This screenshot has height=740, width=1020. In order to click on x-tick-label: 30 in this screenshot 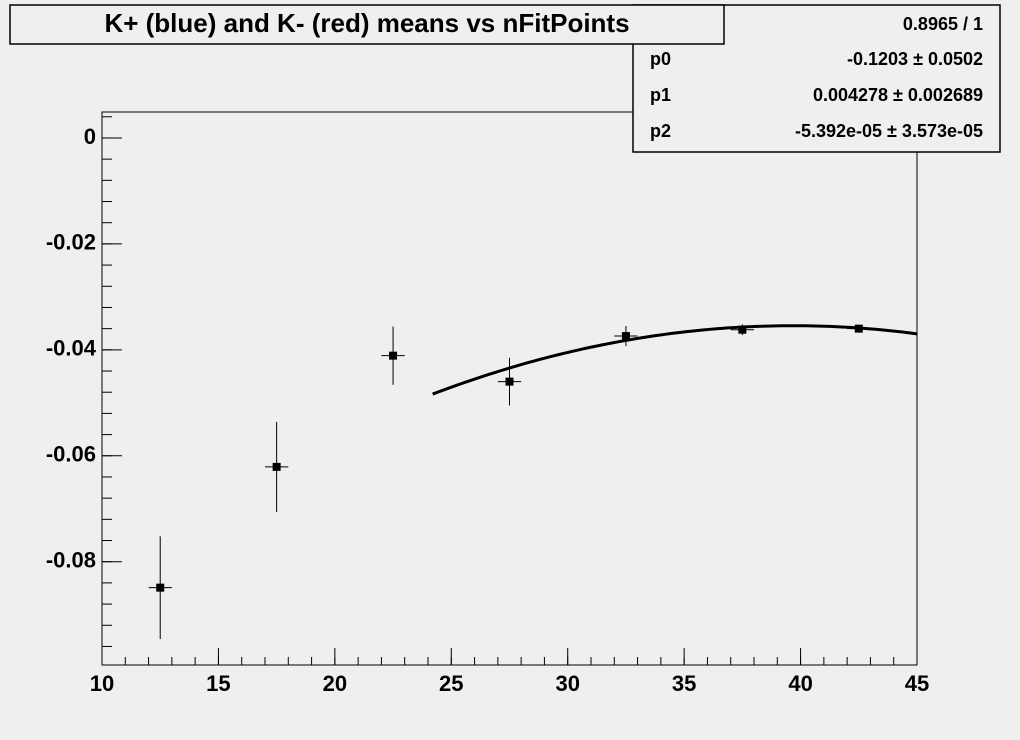, I will do `click(567, 683)`.